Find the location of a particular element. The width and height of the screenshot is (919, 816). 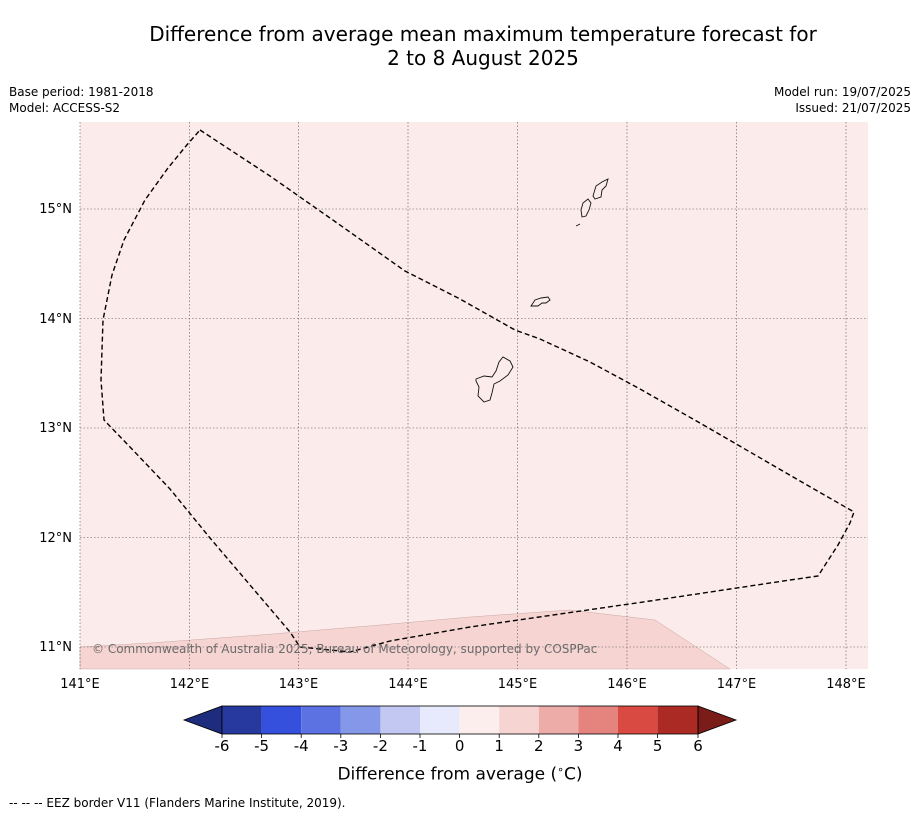

warmer-zone is located at coordinates (405, 639).